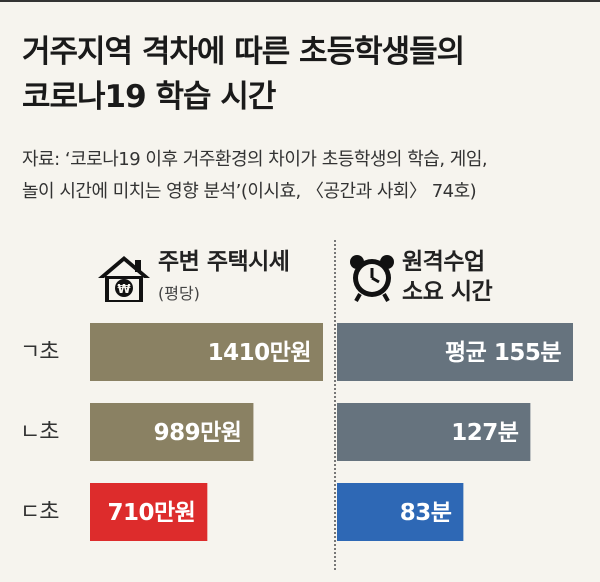  I want to click on remote-bar-b, so click(434, 432).